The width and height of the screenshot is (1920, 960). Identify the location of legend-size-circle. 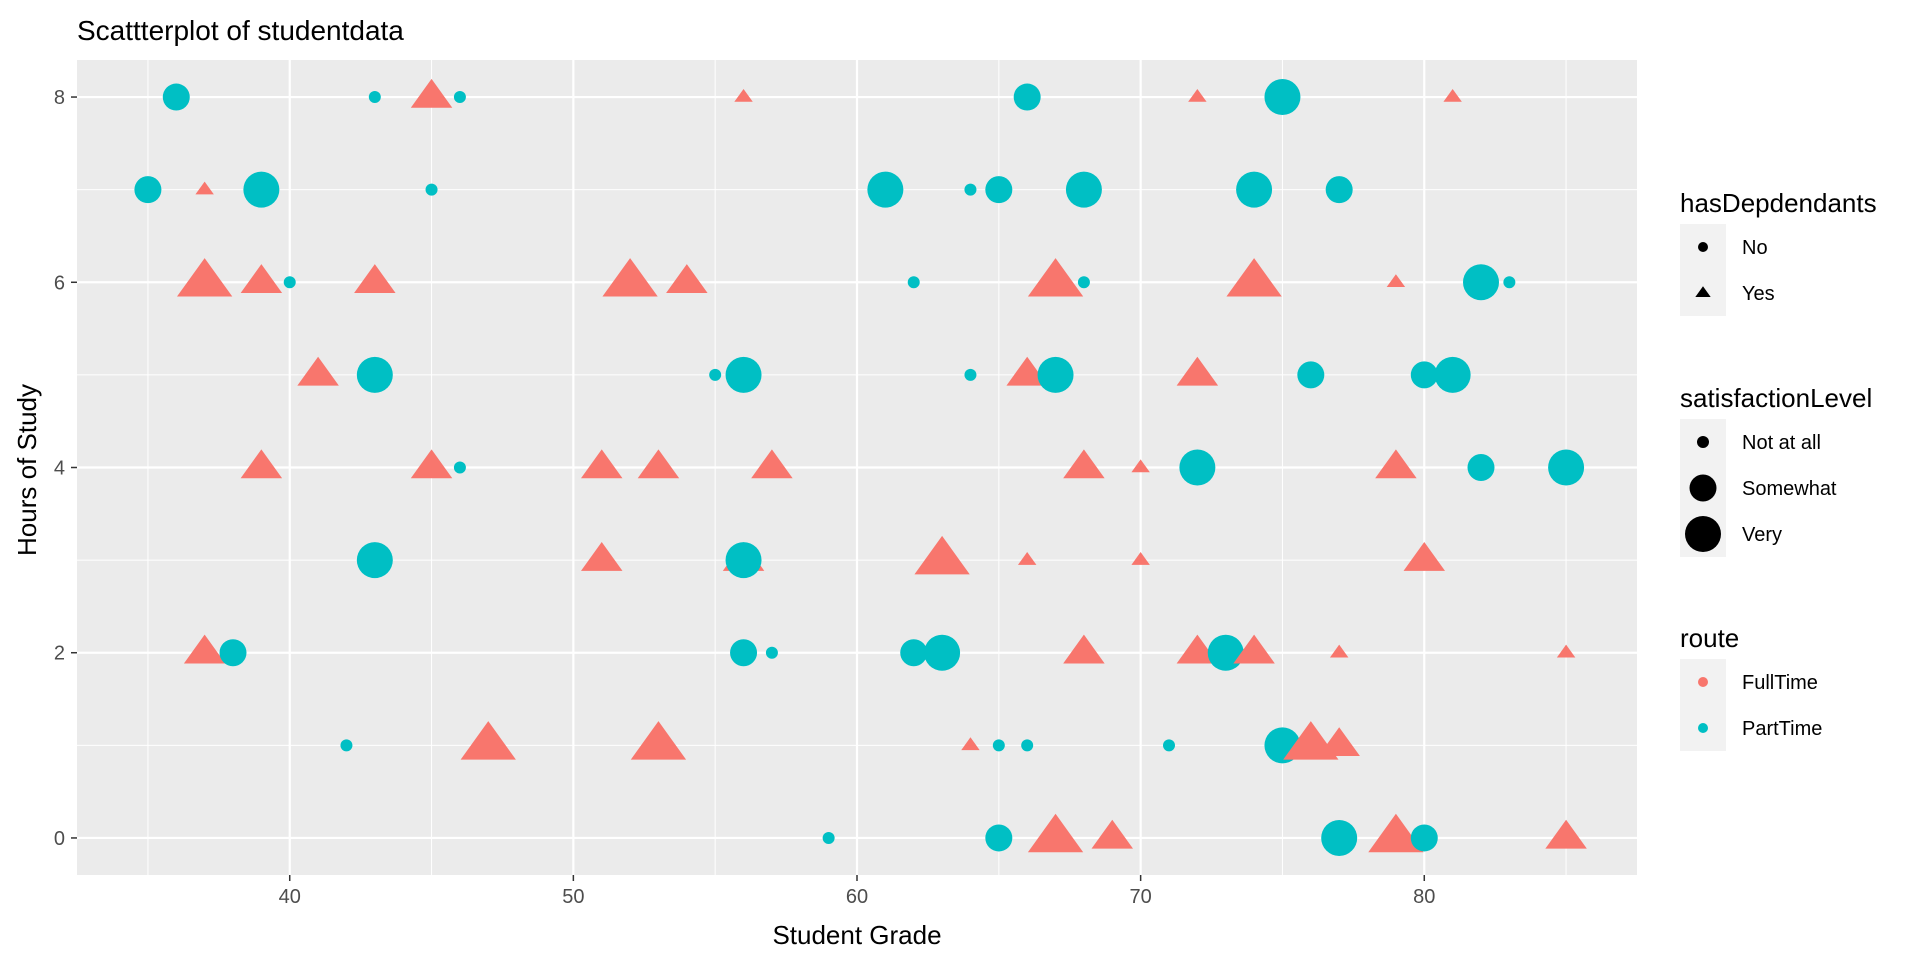
(1703, 442).